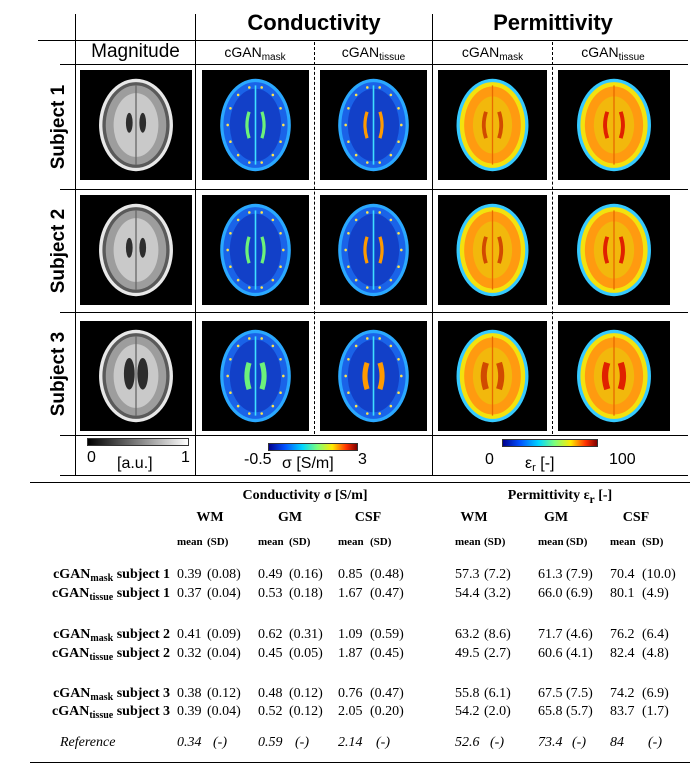  Describe the element at coordinates (350, 593) in the screenshot. I see `cell-r1-c4: 1.67` at that location.